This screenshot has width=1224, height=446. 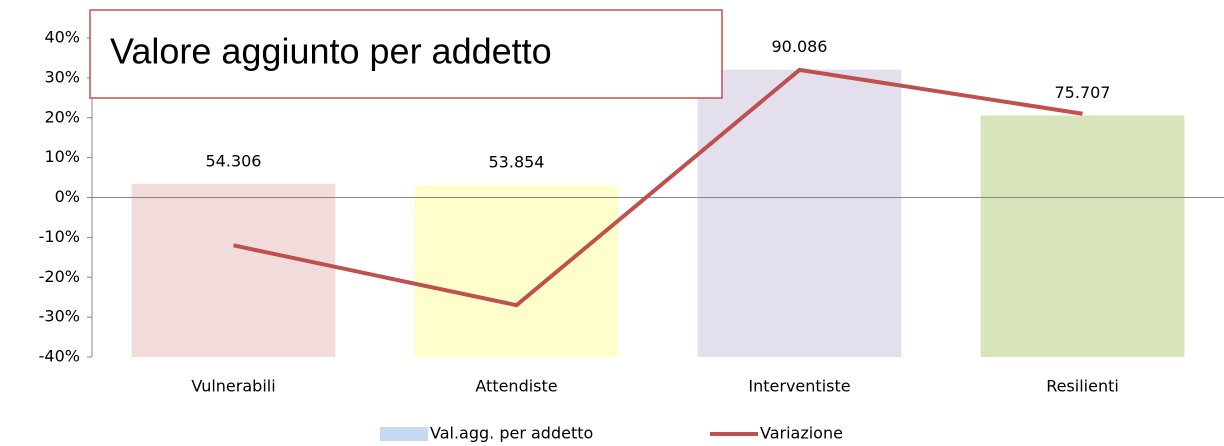 What do you see at coordinates (234, 160) in the screenshot?
I see `data-label: 54.306` at bounding box center [234, 160].